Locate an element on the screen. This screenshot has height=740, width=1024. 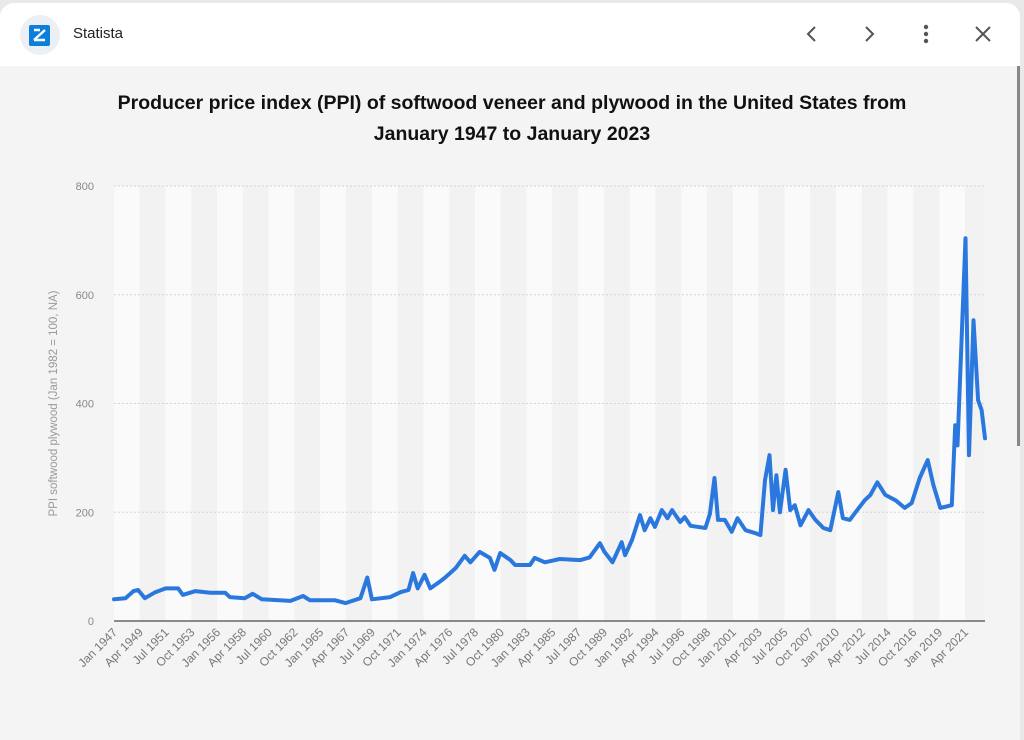
chevron-right-icon is located at coordinates (870, 34).